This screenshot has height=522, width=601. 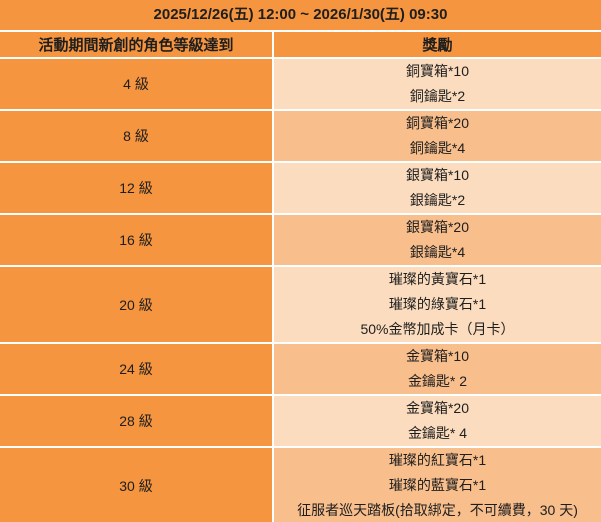 What do you see at coordinates (137, 421) in the screenshot?
I see `level-cell: 28 級` at bounding box center [137, 421].